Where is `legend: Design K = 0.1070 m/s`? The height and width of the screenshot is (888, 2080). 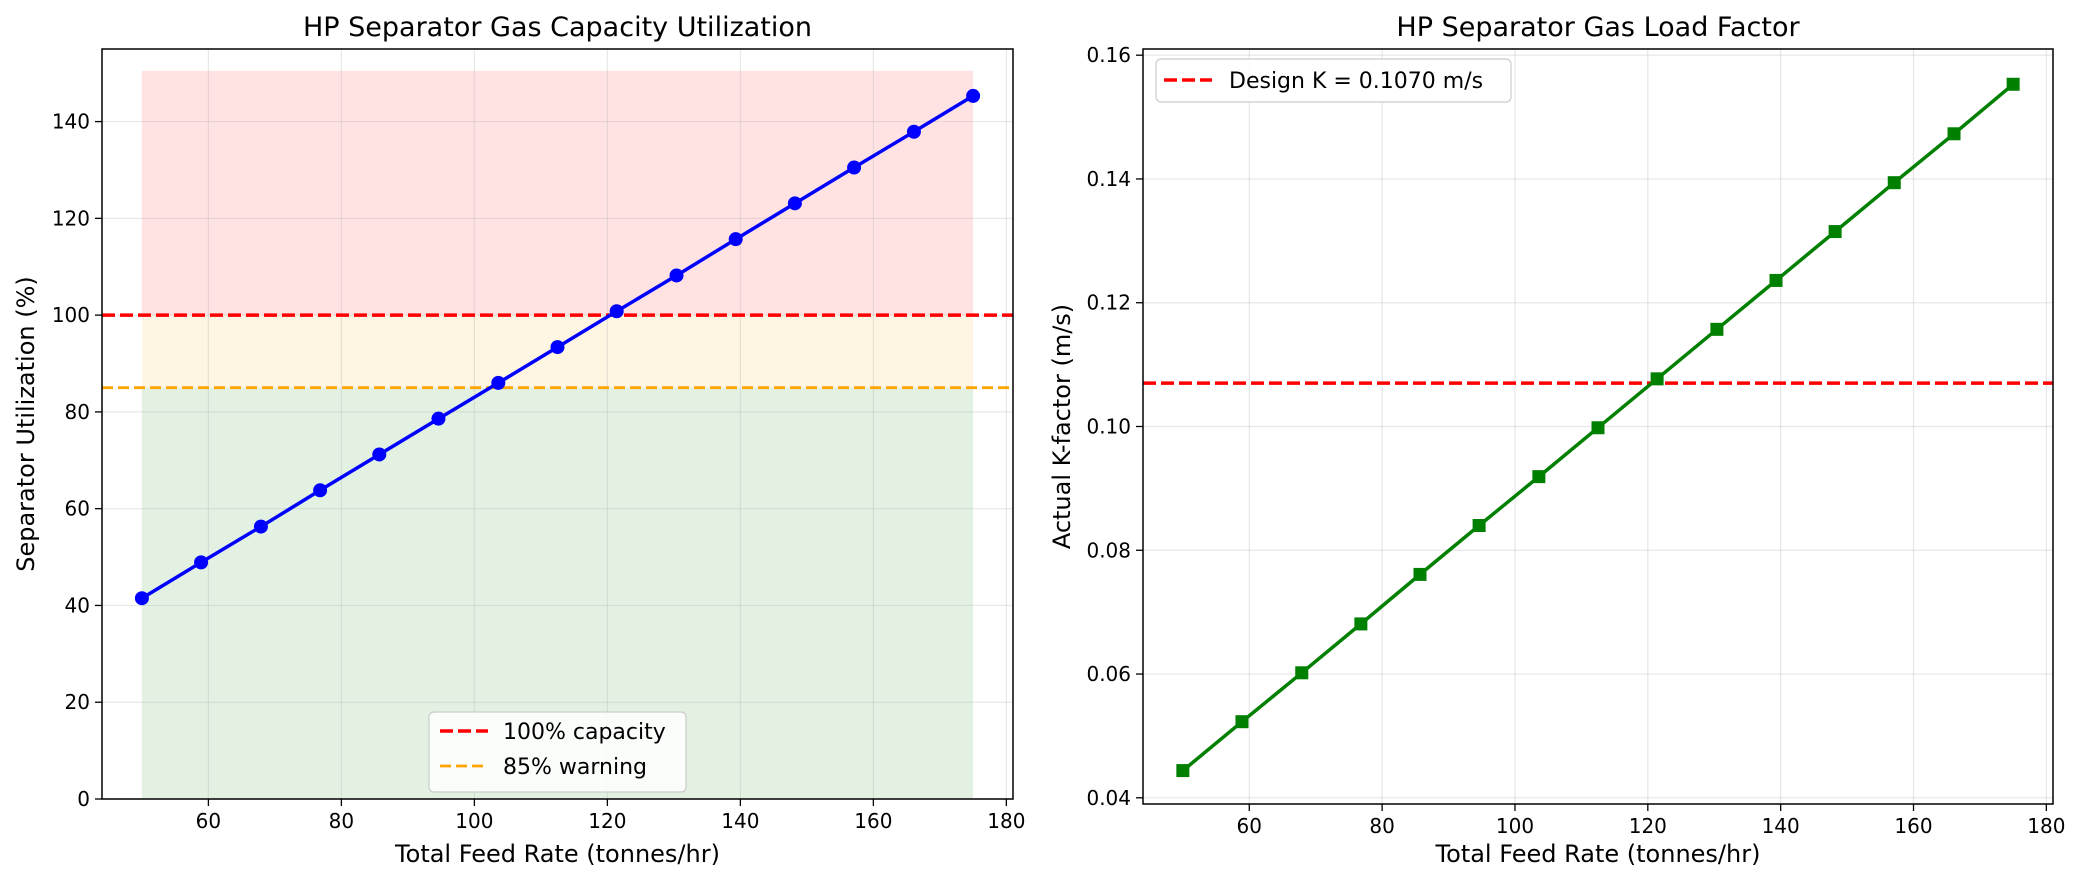 legend: Design K = 0.1070 m/s is located at coordinates (1333, 80).